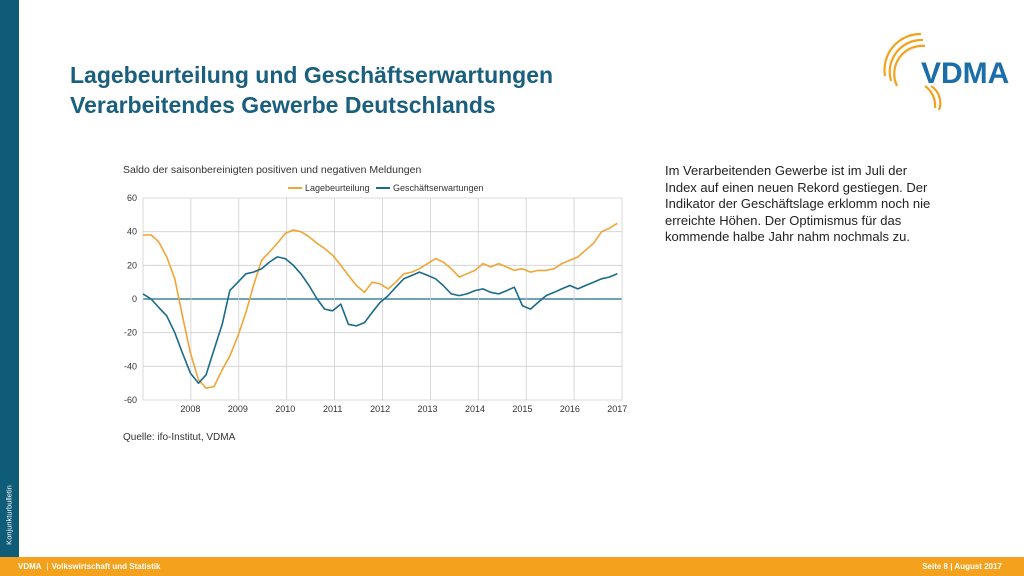 The width and height of the screenshot is (1024, 576). I want to click on y-tick-label: -20, so click(130, 333).